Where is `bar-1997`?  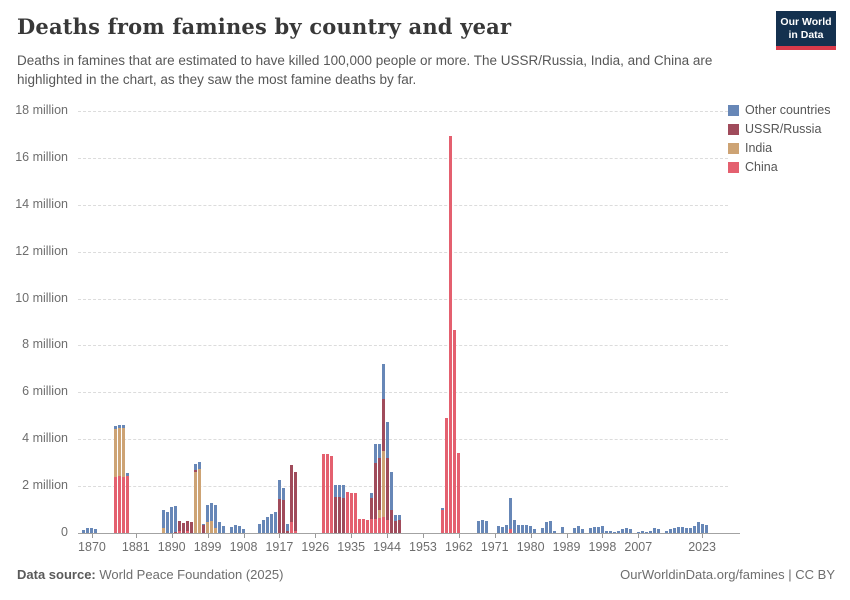 bar-1997 is located at coordinates (598, 530).